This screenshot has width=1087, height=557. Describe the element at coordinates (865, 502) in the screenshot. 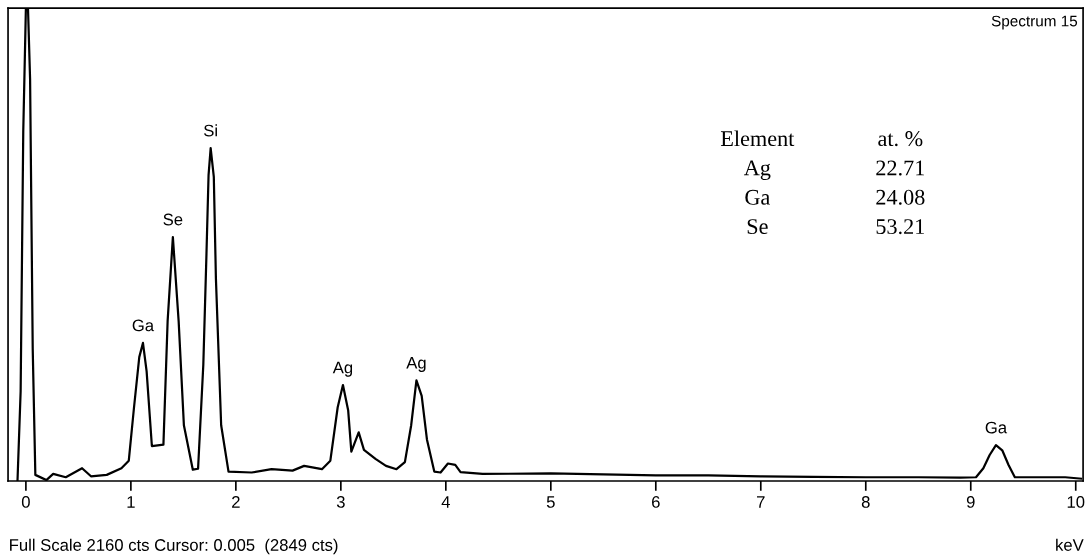

I see `x-tick-label: 8` at that location.